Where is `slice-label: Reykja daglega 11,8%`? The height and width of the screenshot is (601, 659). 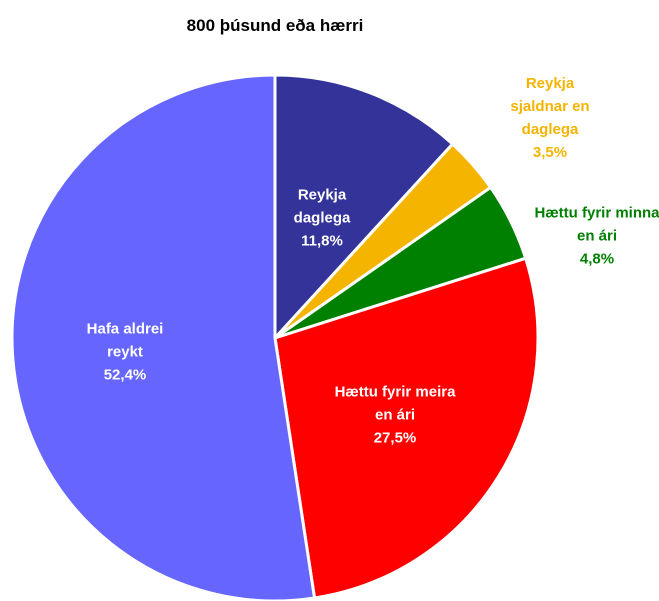 slice-label: Reykja daglega 11,8% is located at coordinates (322, 218).